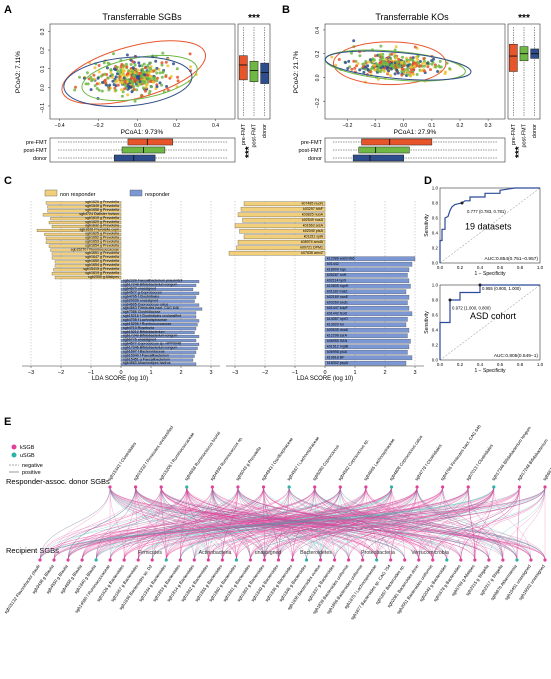 Image resolution: width=551 pixels, height=679 pixels. Describe the element at coordinates (414, 373) in the screenshot. I see `lda-x-tick-label: 3` at that location.